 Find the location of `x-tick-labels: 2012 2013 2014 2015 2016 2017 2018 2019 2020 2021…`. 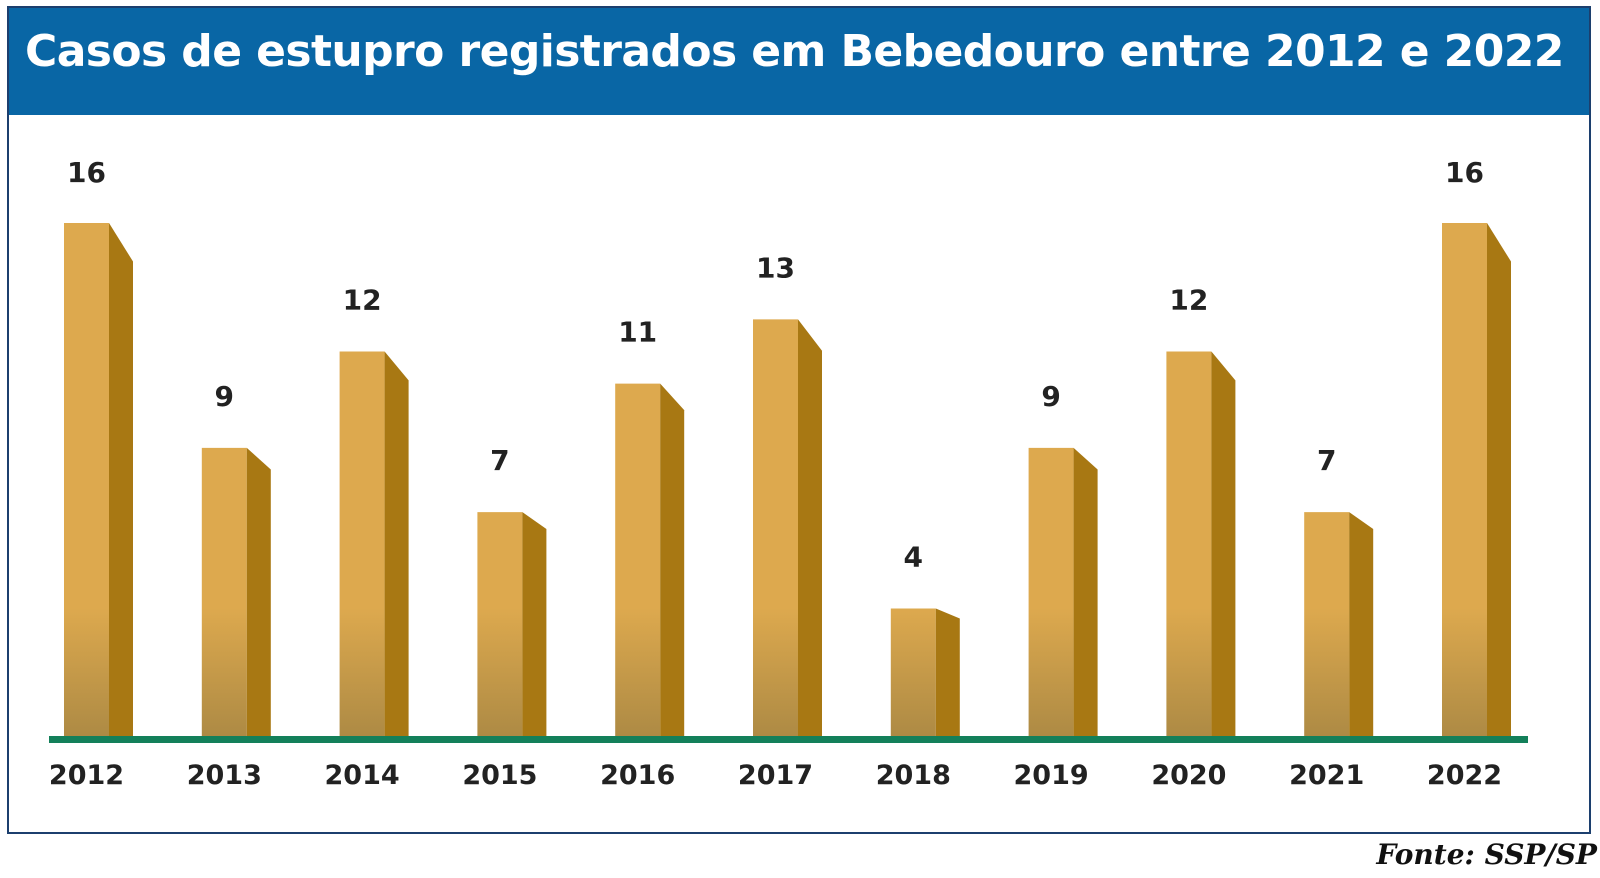

x-tick-labels: 2012 2013 2014 2015 2016 2017 2018 2019 2020 2021… is located at coordinates (775, 775).